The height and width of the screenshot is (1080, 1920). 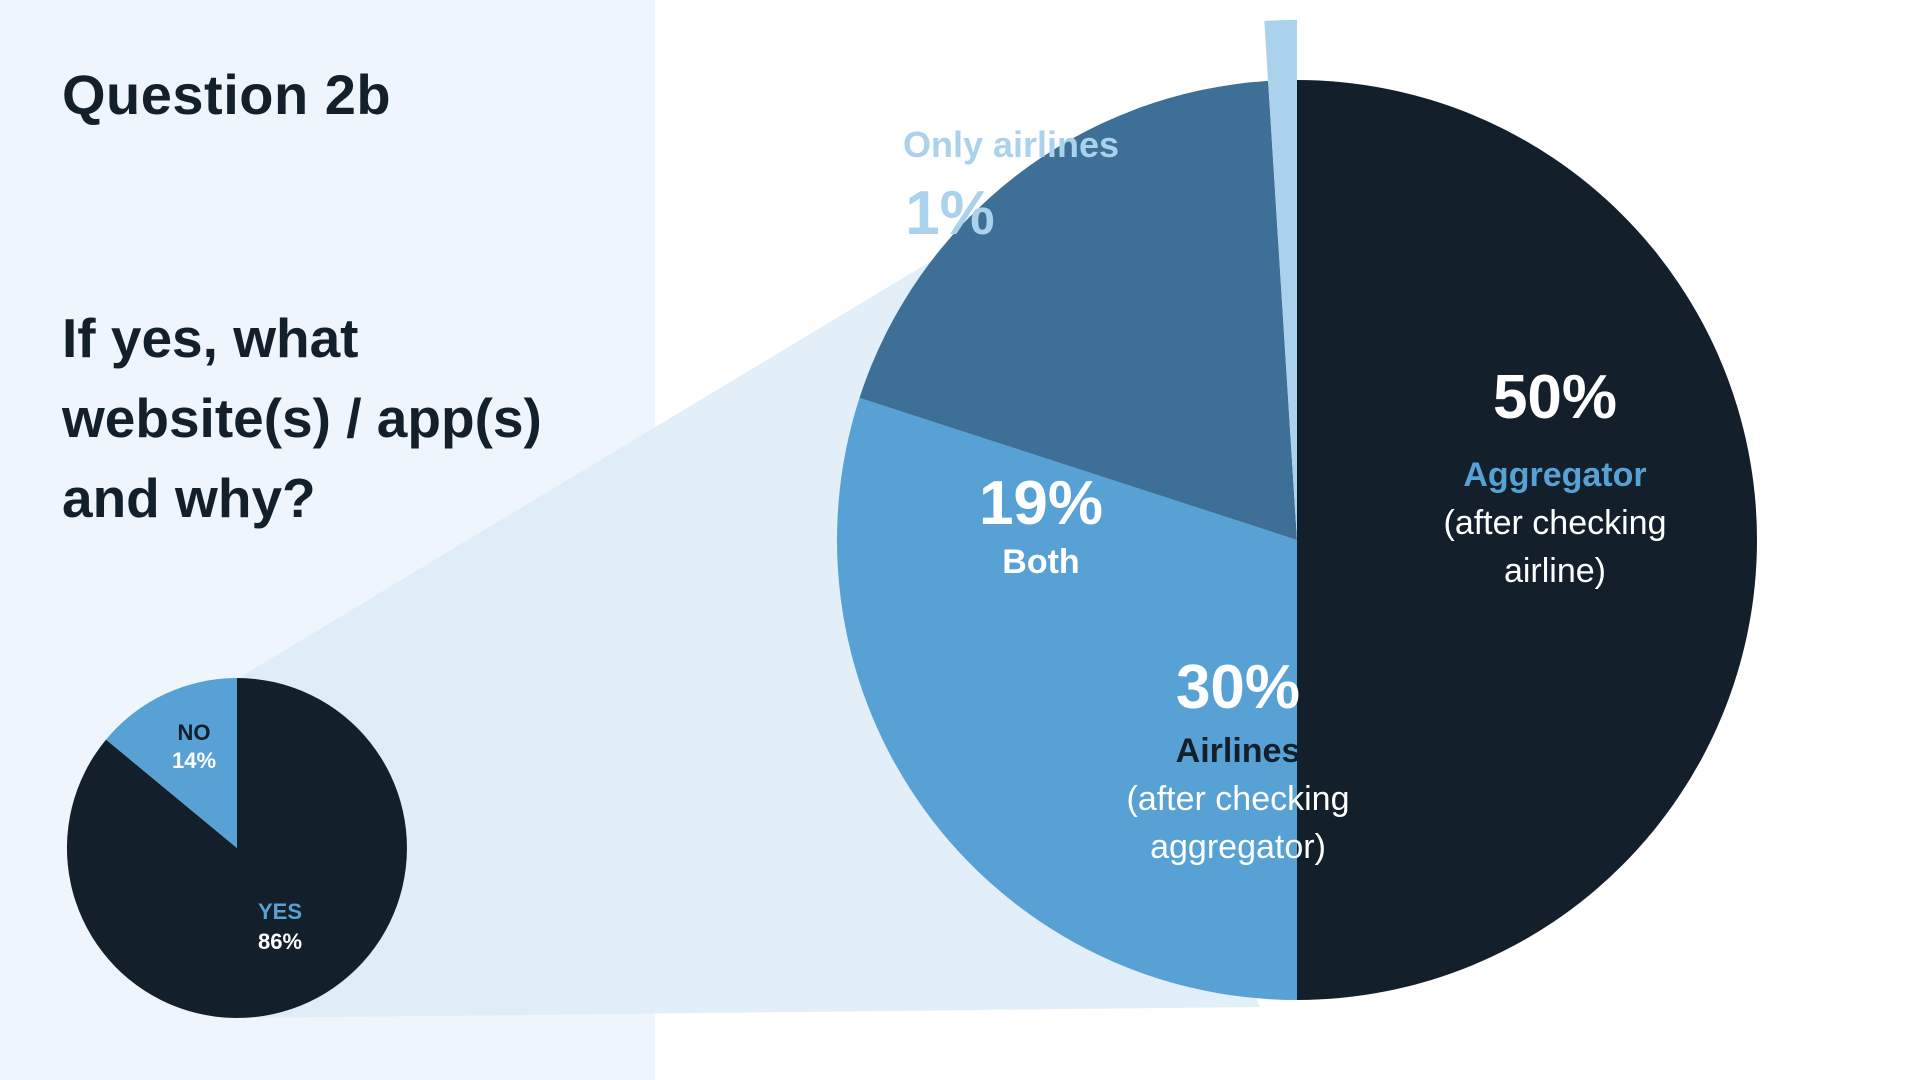 What do you see at coordinates (1555, 547) in the screenshot?
I see `aggregator-sublabel: (after checking airline)` at bounding box center [1555, 547].